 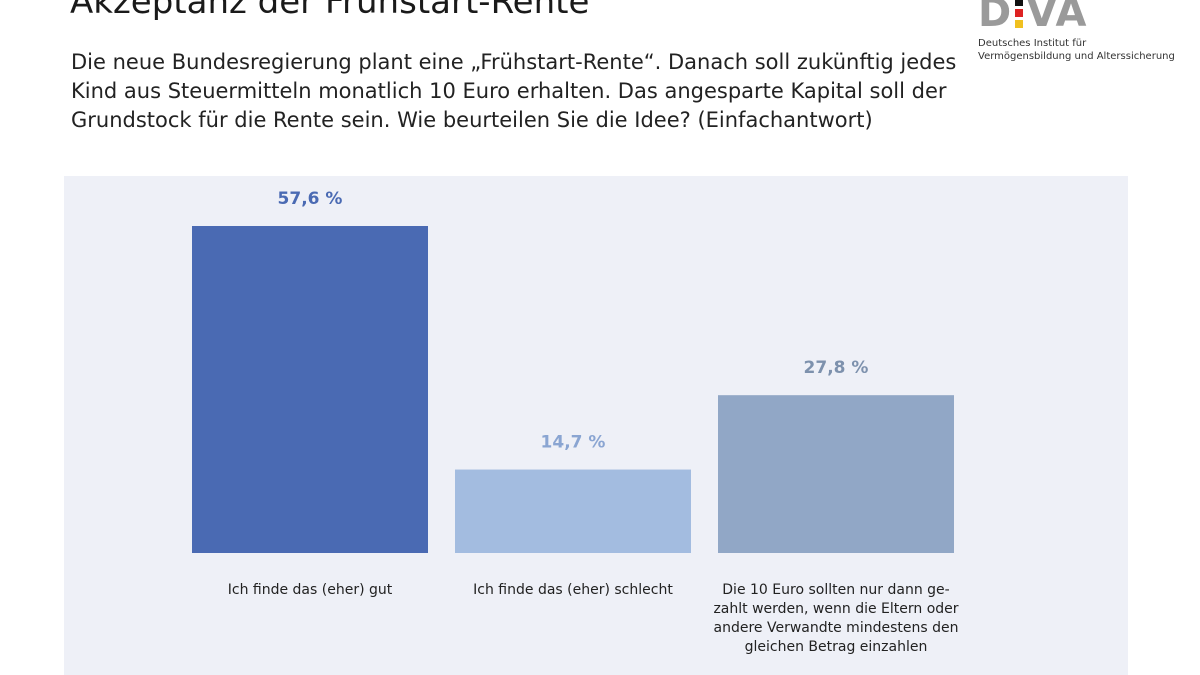 What do you see at coordinates (310, 590) in the screenshot?
I see `category-label: Ich finde das (eher) gut` at bounding box center [310, 590].